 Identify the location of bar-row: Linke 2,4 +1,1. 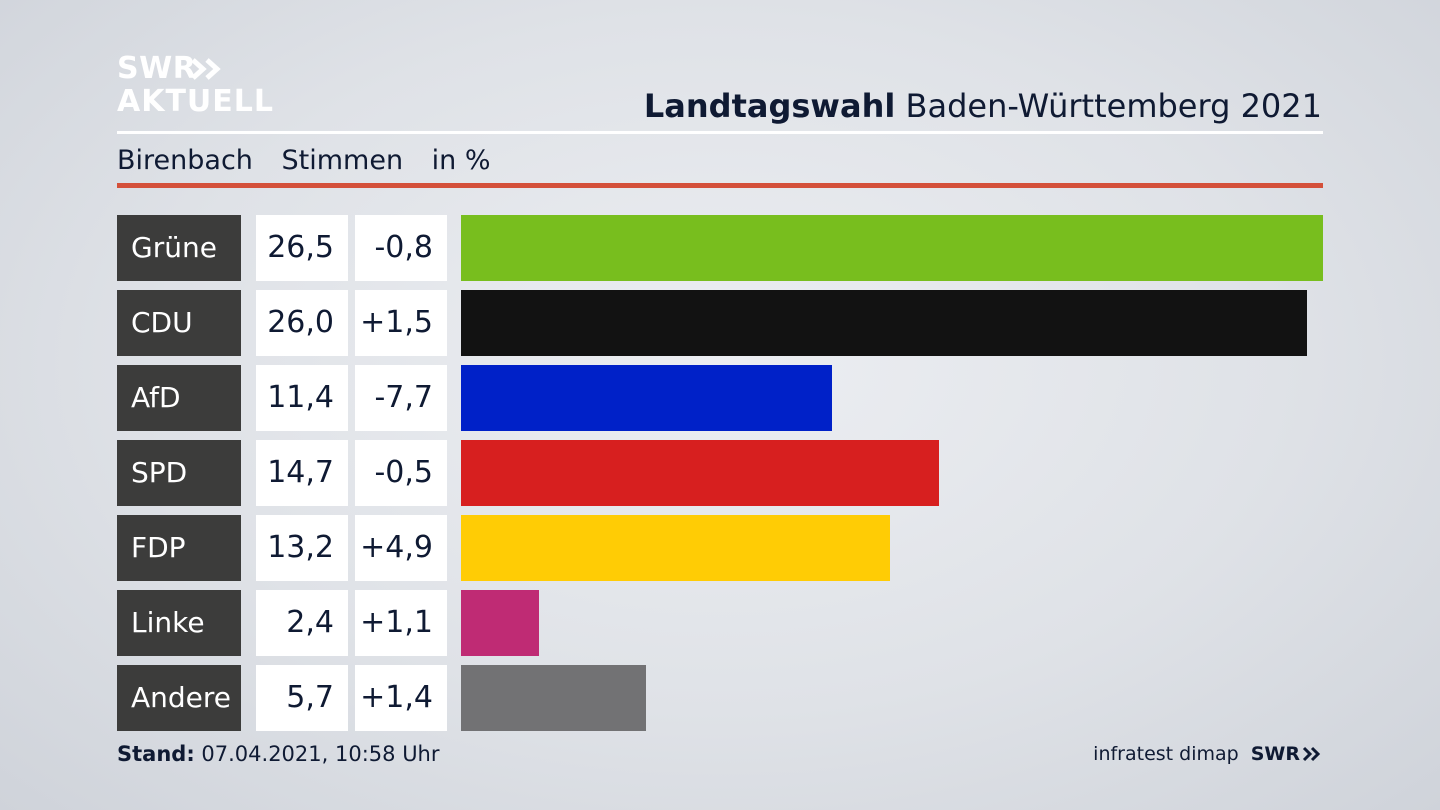
(720, 623).